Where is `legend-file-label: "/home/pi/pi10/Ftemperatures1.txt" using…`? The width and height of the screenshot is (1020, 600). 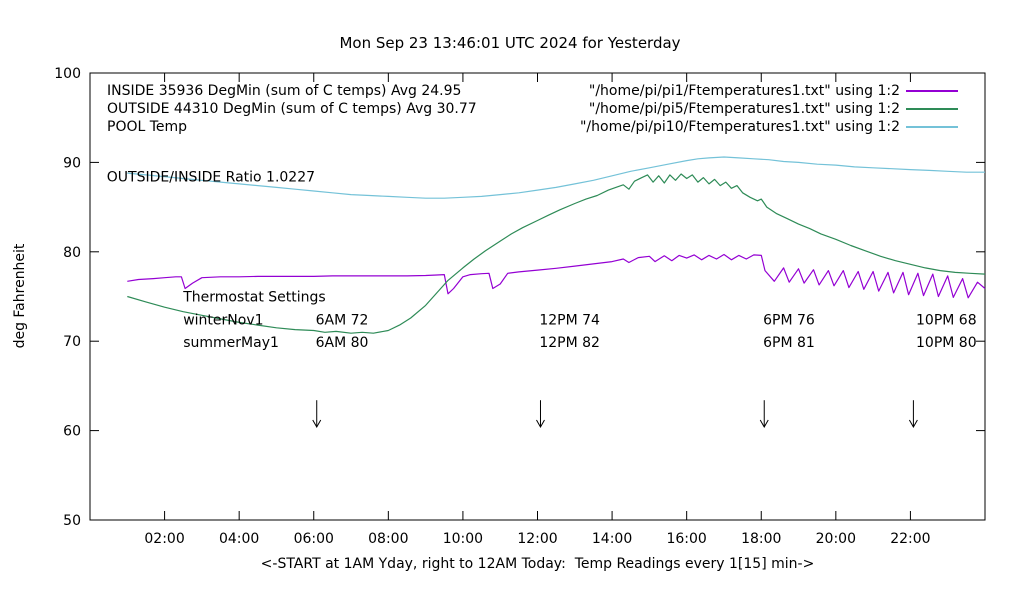 legend-file-label: "/home/pi/pi10/Ftemperatures1.txt" using… is located at coordinates (739, 127).